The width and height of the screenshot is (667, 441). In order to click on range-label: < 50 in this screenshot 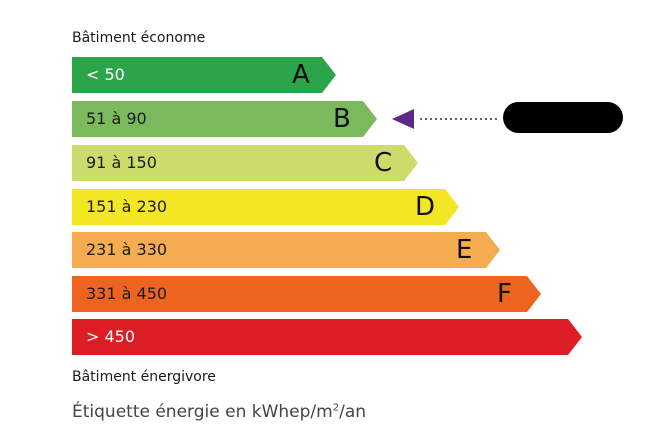, I will do `click(105, 74)`.